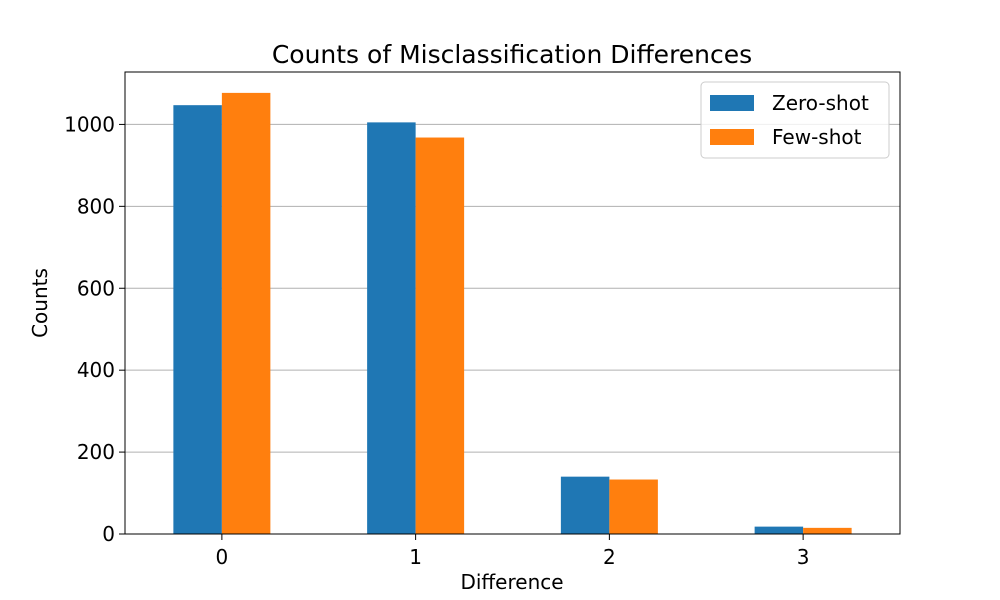 This screenshot has width=1000, height=600. Describe the element at coordinates (96, 206) in the screenshot. I see `y-tick-label: 800` at that location.